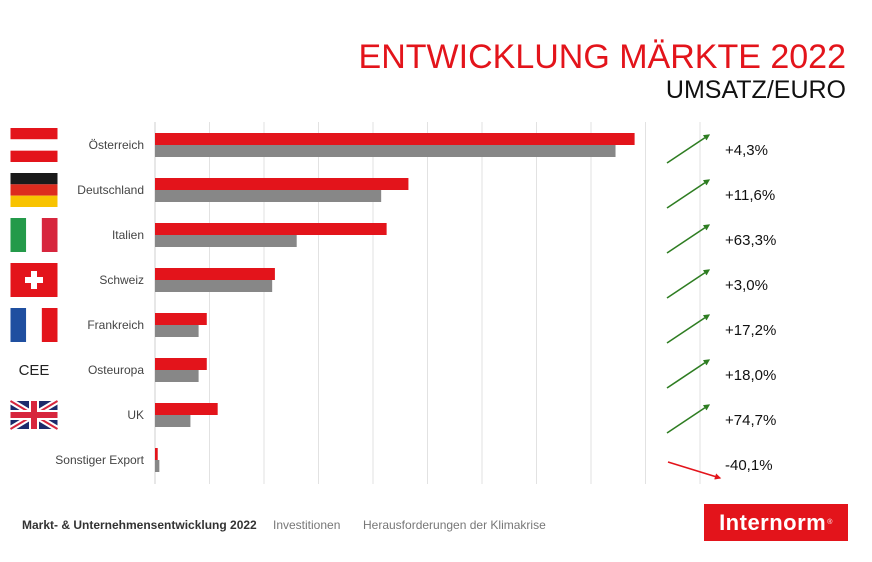 The image size is (872, 562). I want to click on footer-nav-markt: Markt- & Unternehmensentwicklung 2022, so click(139, 525).